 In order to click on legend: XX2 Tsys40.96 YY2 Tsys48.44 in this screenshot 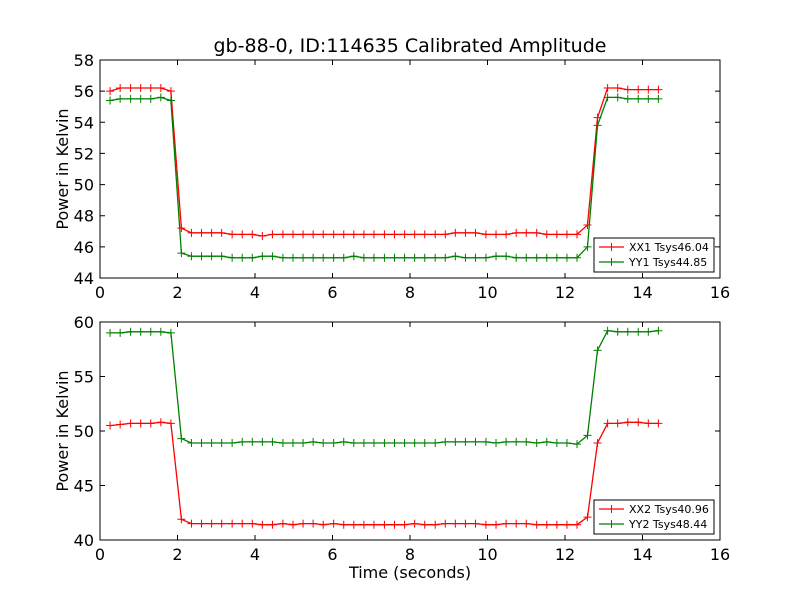, I will do `click(654, 517)`.